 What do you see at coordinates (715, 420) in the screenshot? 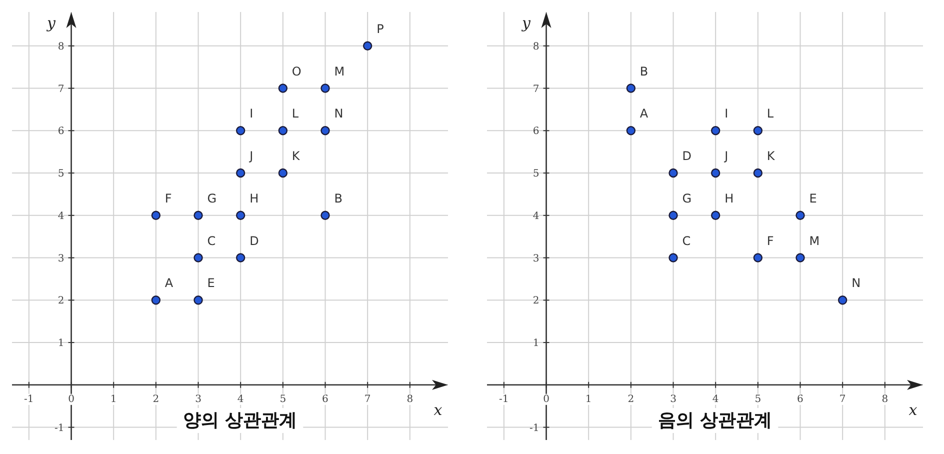
I see `text: 음의 상관관계` at bounding box center [715, 420].